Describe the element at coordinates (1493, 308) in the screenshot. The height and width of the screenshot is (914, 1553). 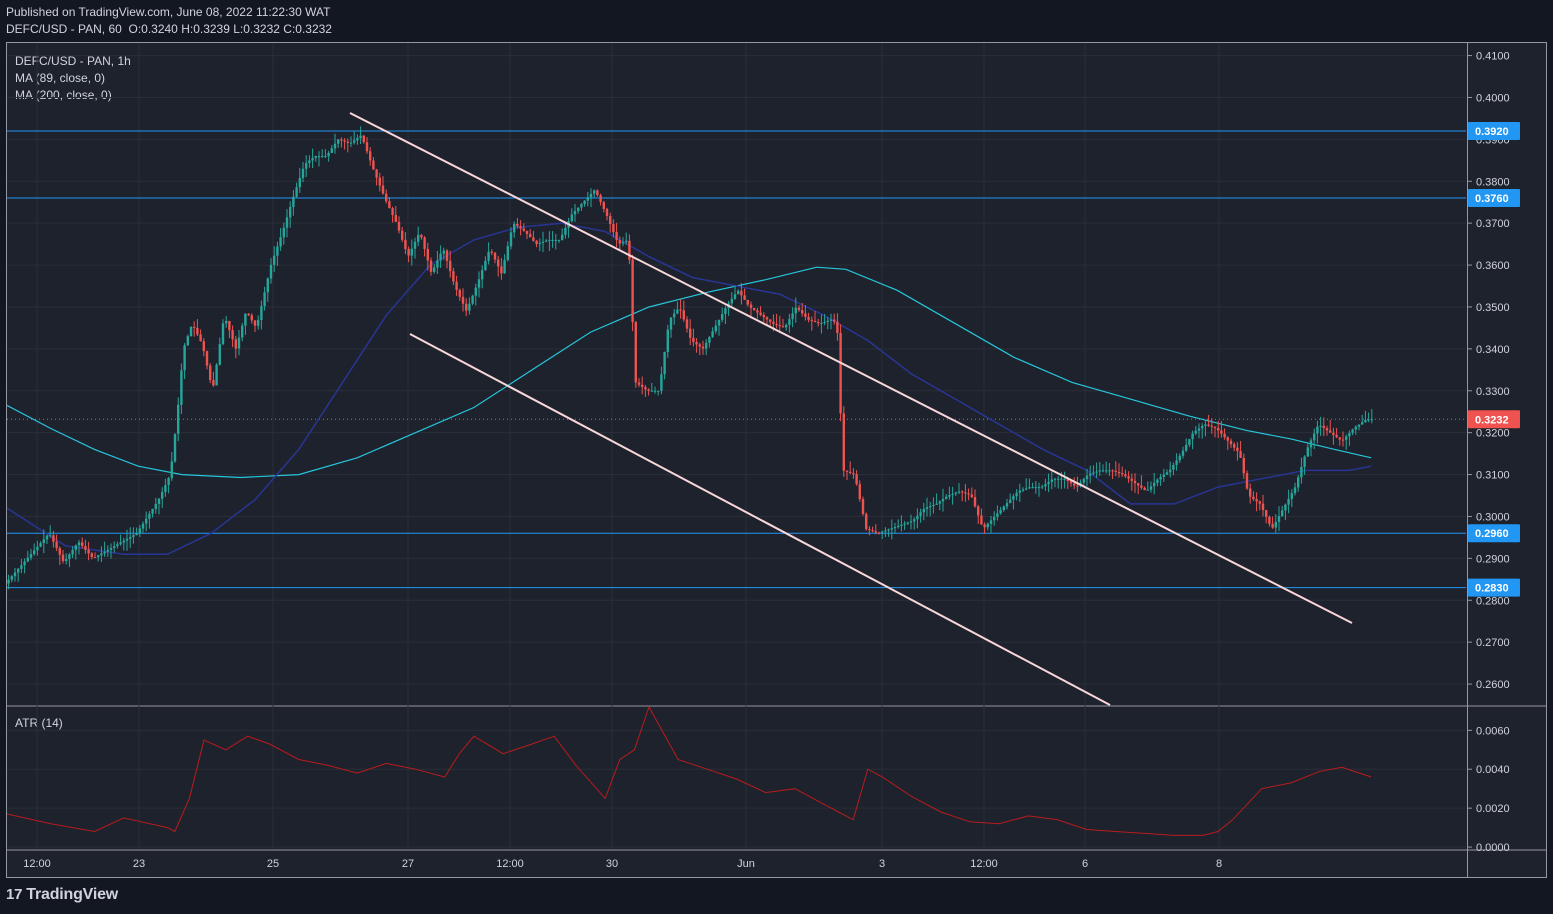
I see `y-tick-label: 0.3500` at that location.